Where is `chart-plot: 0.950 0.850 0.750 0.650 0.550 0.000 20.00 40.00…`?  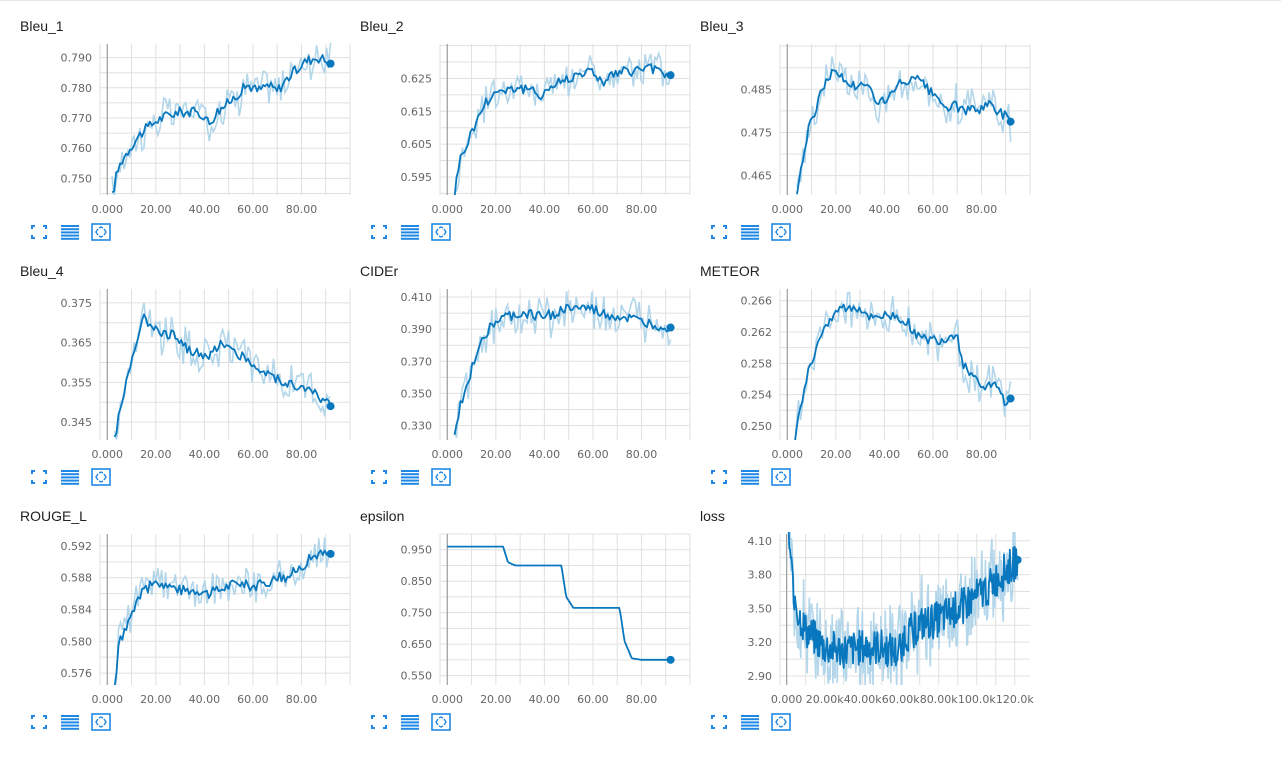 chart-plot: 0.950 0.850 0.750 0.650 0.550 0.000 20.00 40.00… is located at coordinates (530, 607).